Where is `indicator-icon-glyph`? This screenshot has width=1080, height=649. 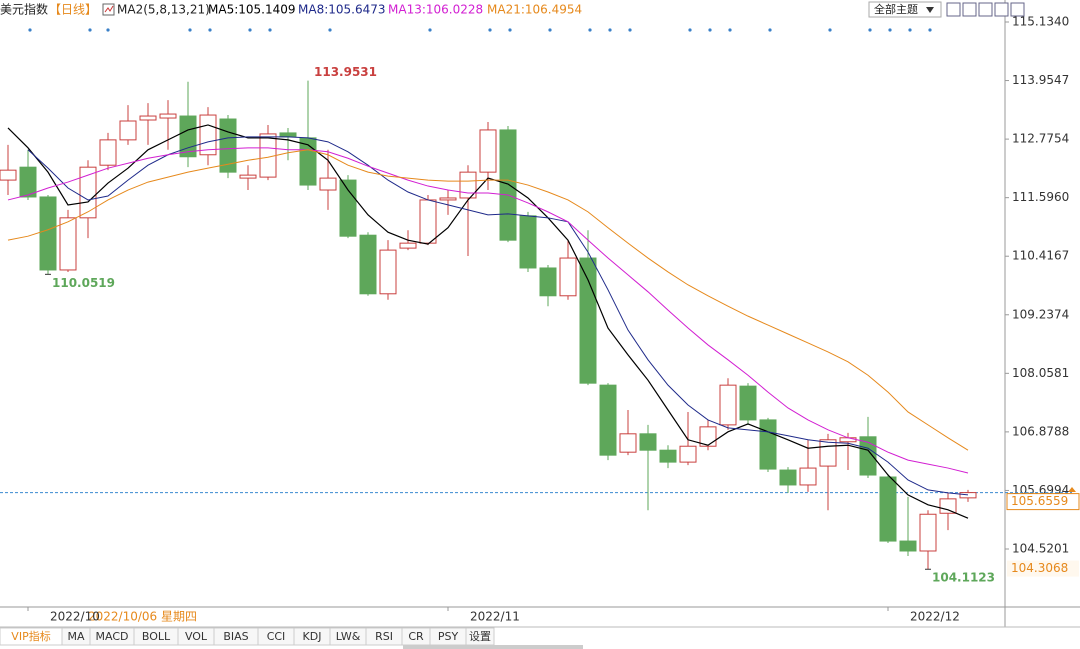
indicator-icon-glyph is located at coordinates (109, 9).